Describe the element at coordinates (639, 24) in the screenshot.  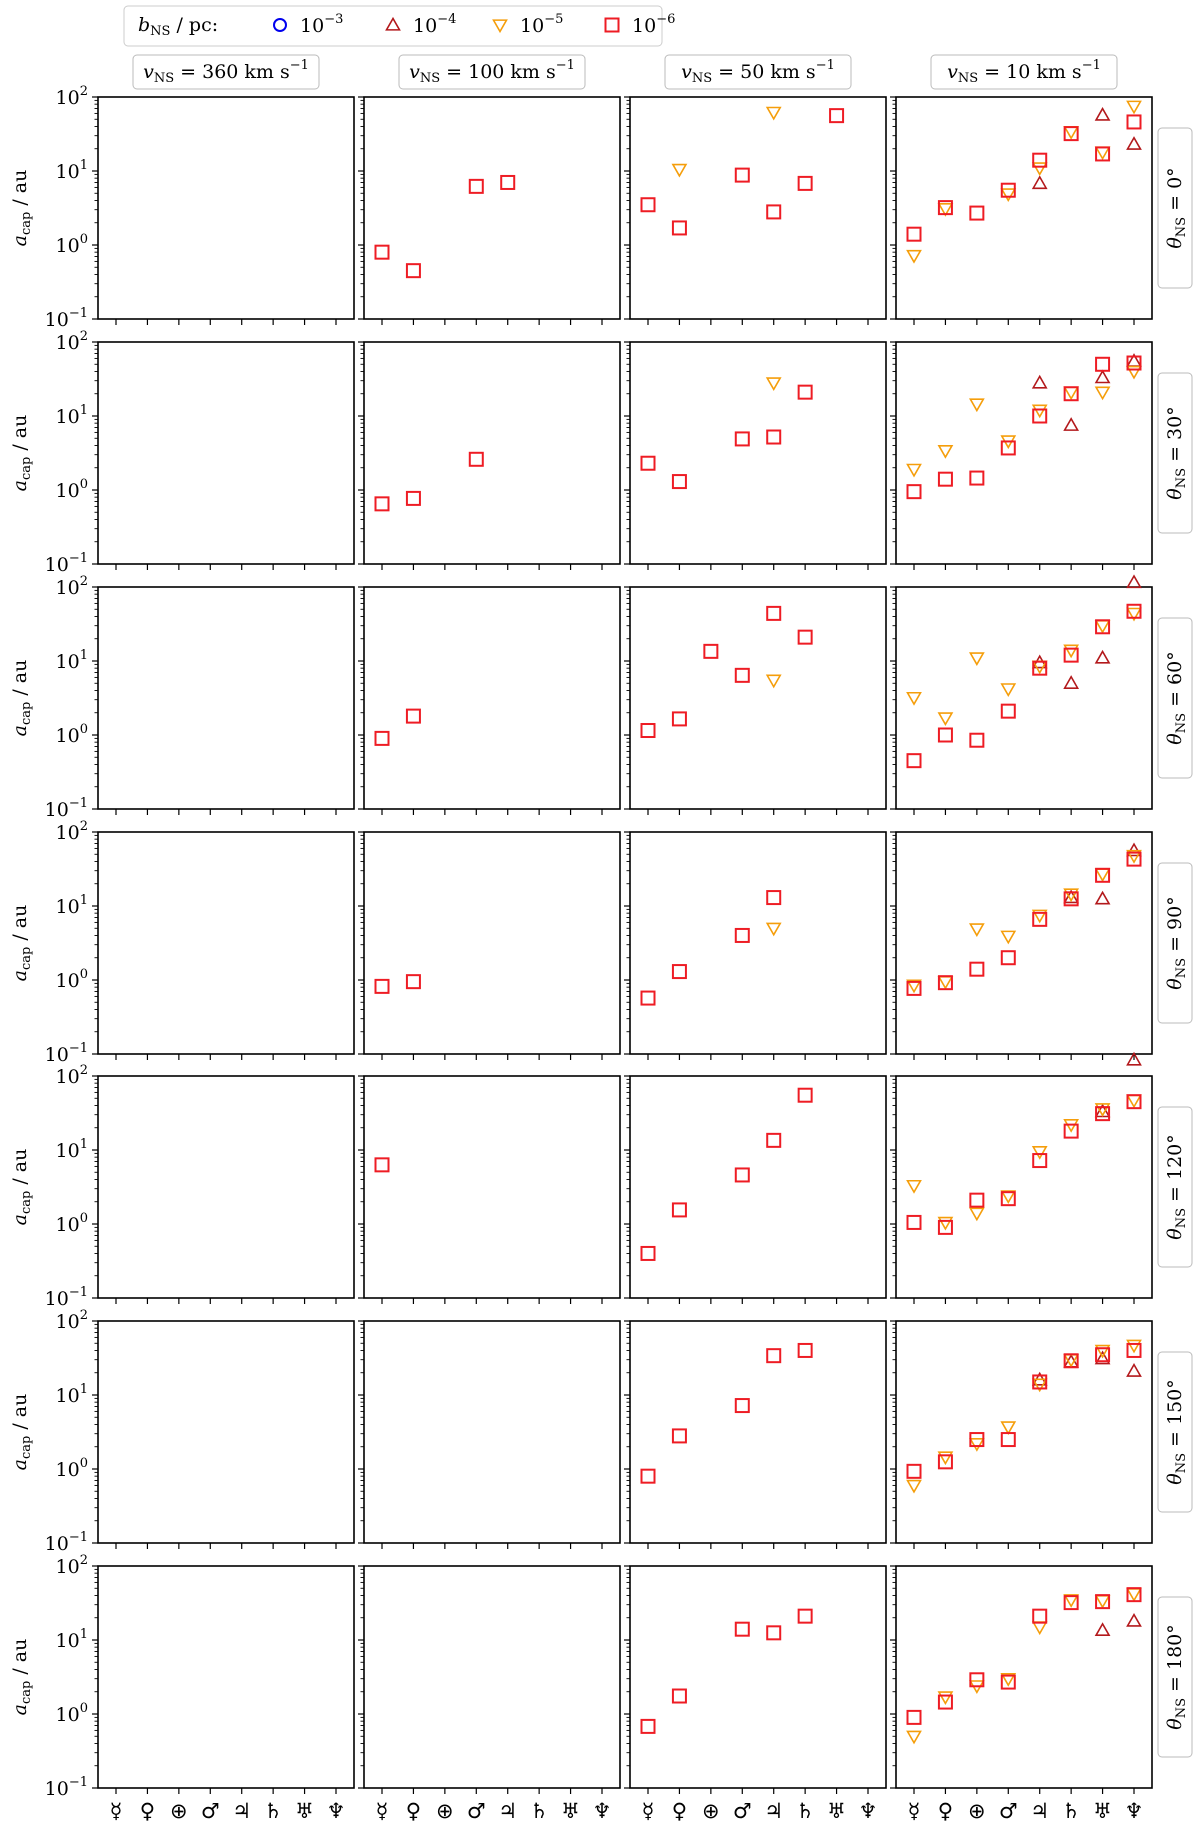
I see `legend-entry-1e-6: 10−6` at that location.